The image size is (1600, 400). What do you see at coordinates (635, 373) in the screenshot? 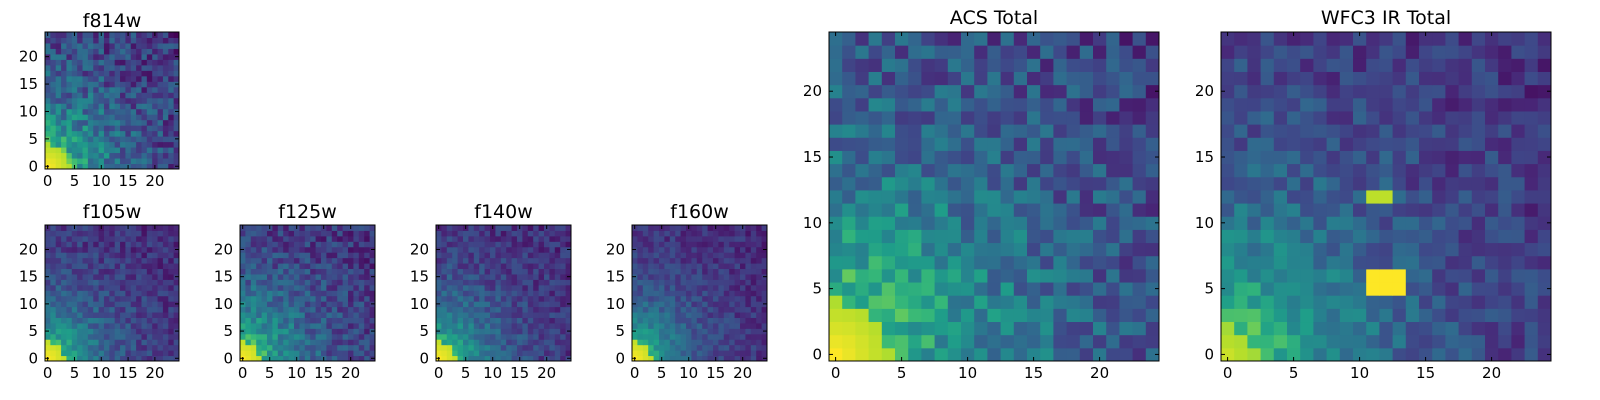
I see `x-tick-label: 0` at bounding box center [635, 373].